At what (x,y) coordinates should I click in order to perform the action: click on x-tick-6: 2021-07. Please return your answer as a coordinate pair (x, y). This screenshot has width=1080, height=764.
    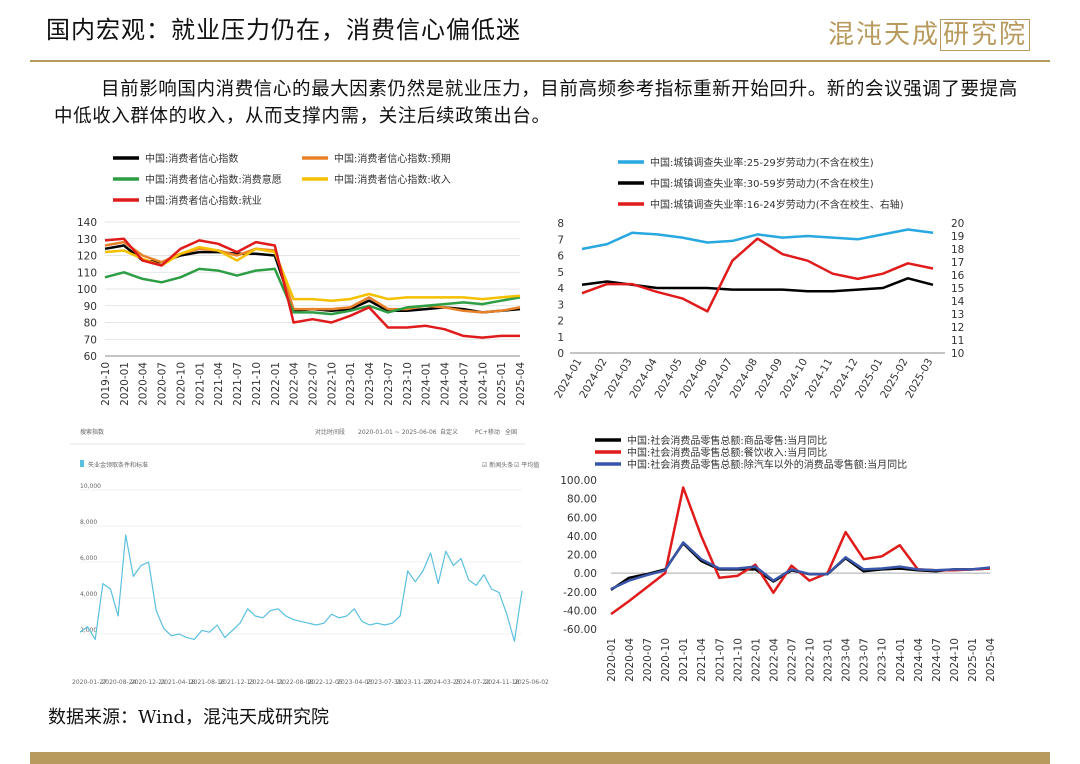
    Looking at the image, I should click on (720, 660).